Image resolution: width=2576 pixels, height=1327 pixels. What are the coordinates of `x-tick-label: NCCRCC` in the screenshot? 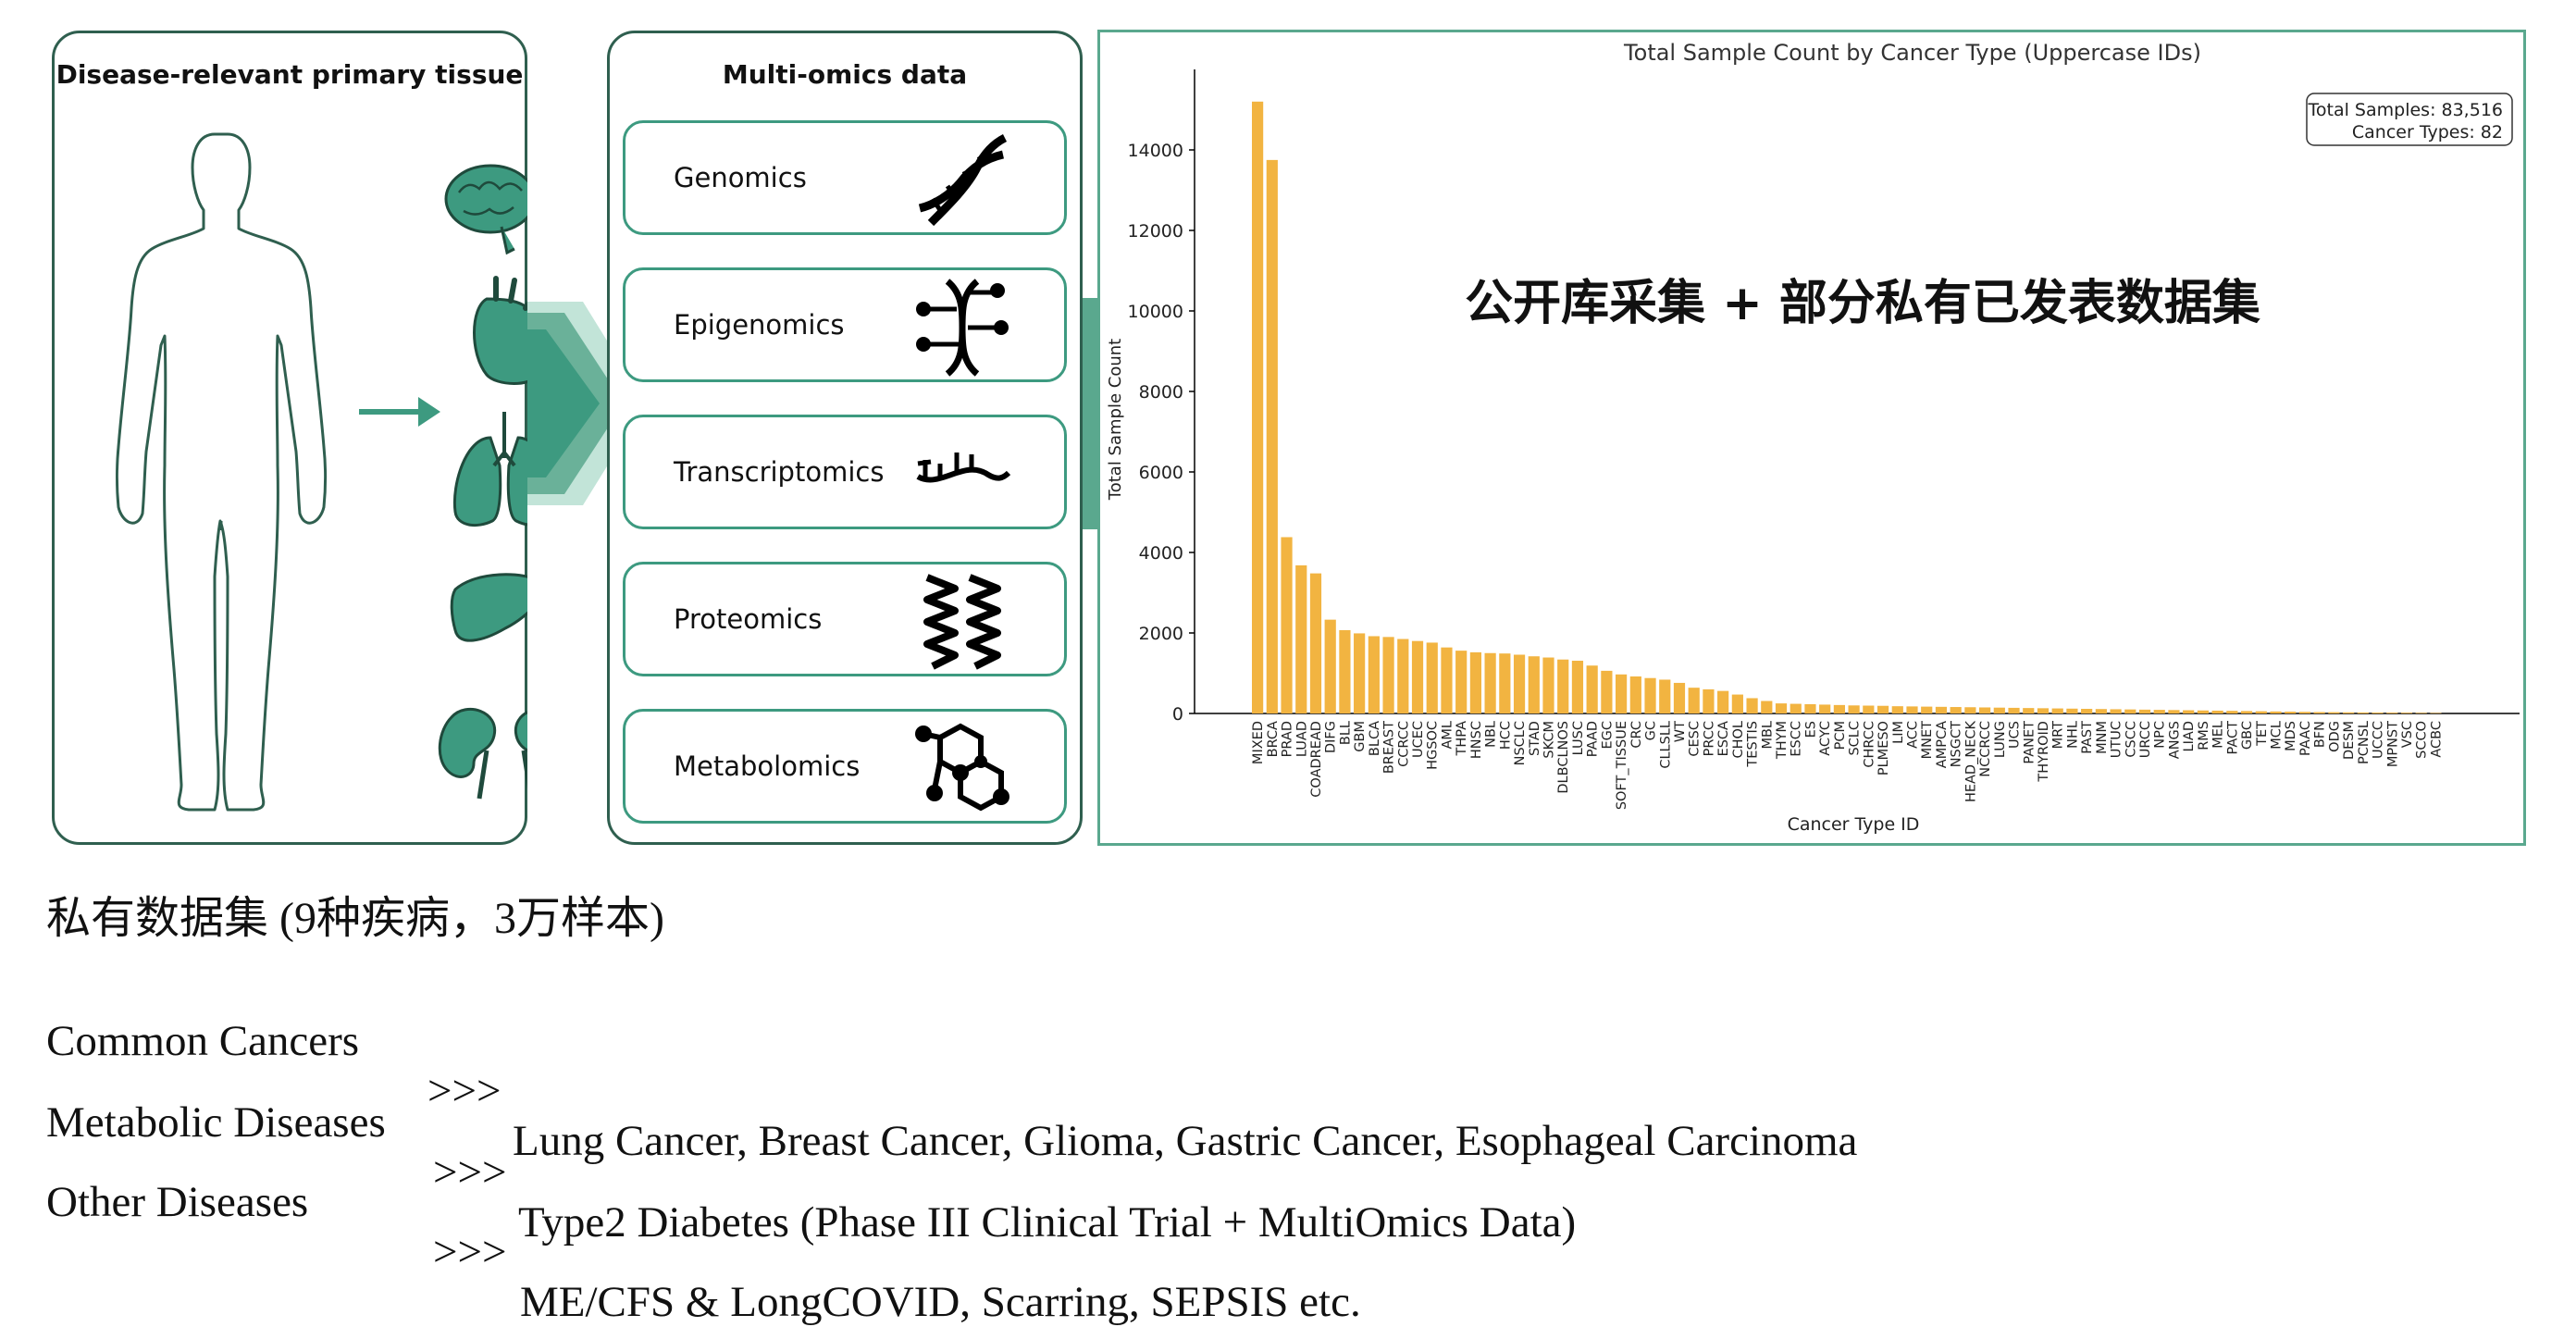 It's located at (1986, 749).